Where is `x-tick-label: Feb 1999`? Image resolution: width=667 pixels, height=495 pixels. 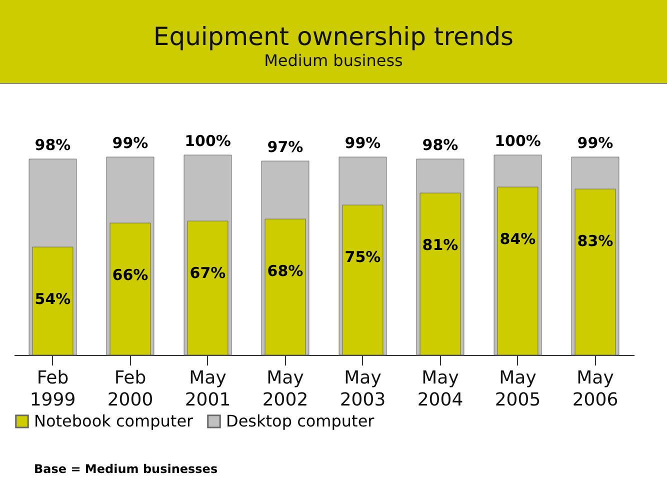 x-tick-label: Feb 1999 is located at coordinates (53, 389).